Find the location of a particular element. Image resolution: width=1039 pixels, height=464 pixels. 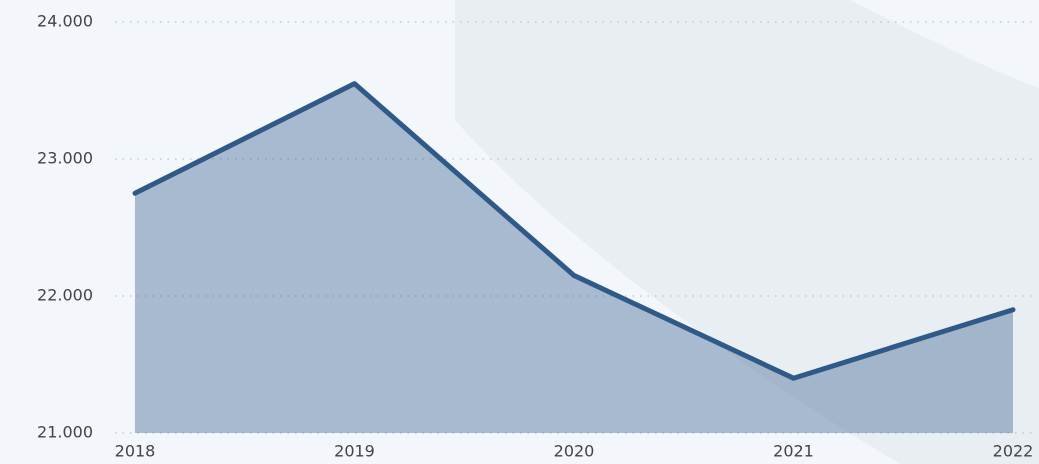

x-tick-label: 2021 is located at coordinates (793, 451).